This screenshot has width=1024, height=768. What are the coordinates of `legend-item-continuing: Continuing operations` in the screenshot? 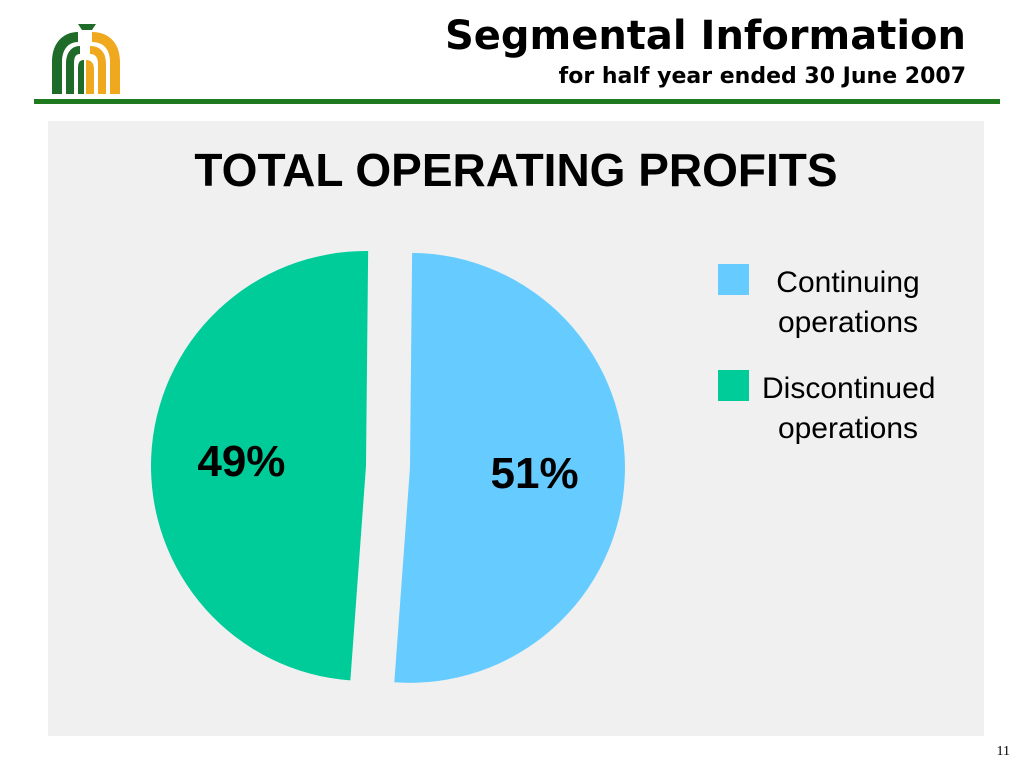 It's located at (843, 303).